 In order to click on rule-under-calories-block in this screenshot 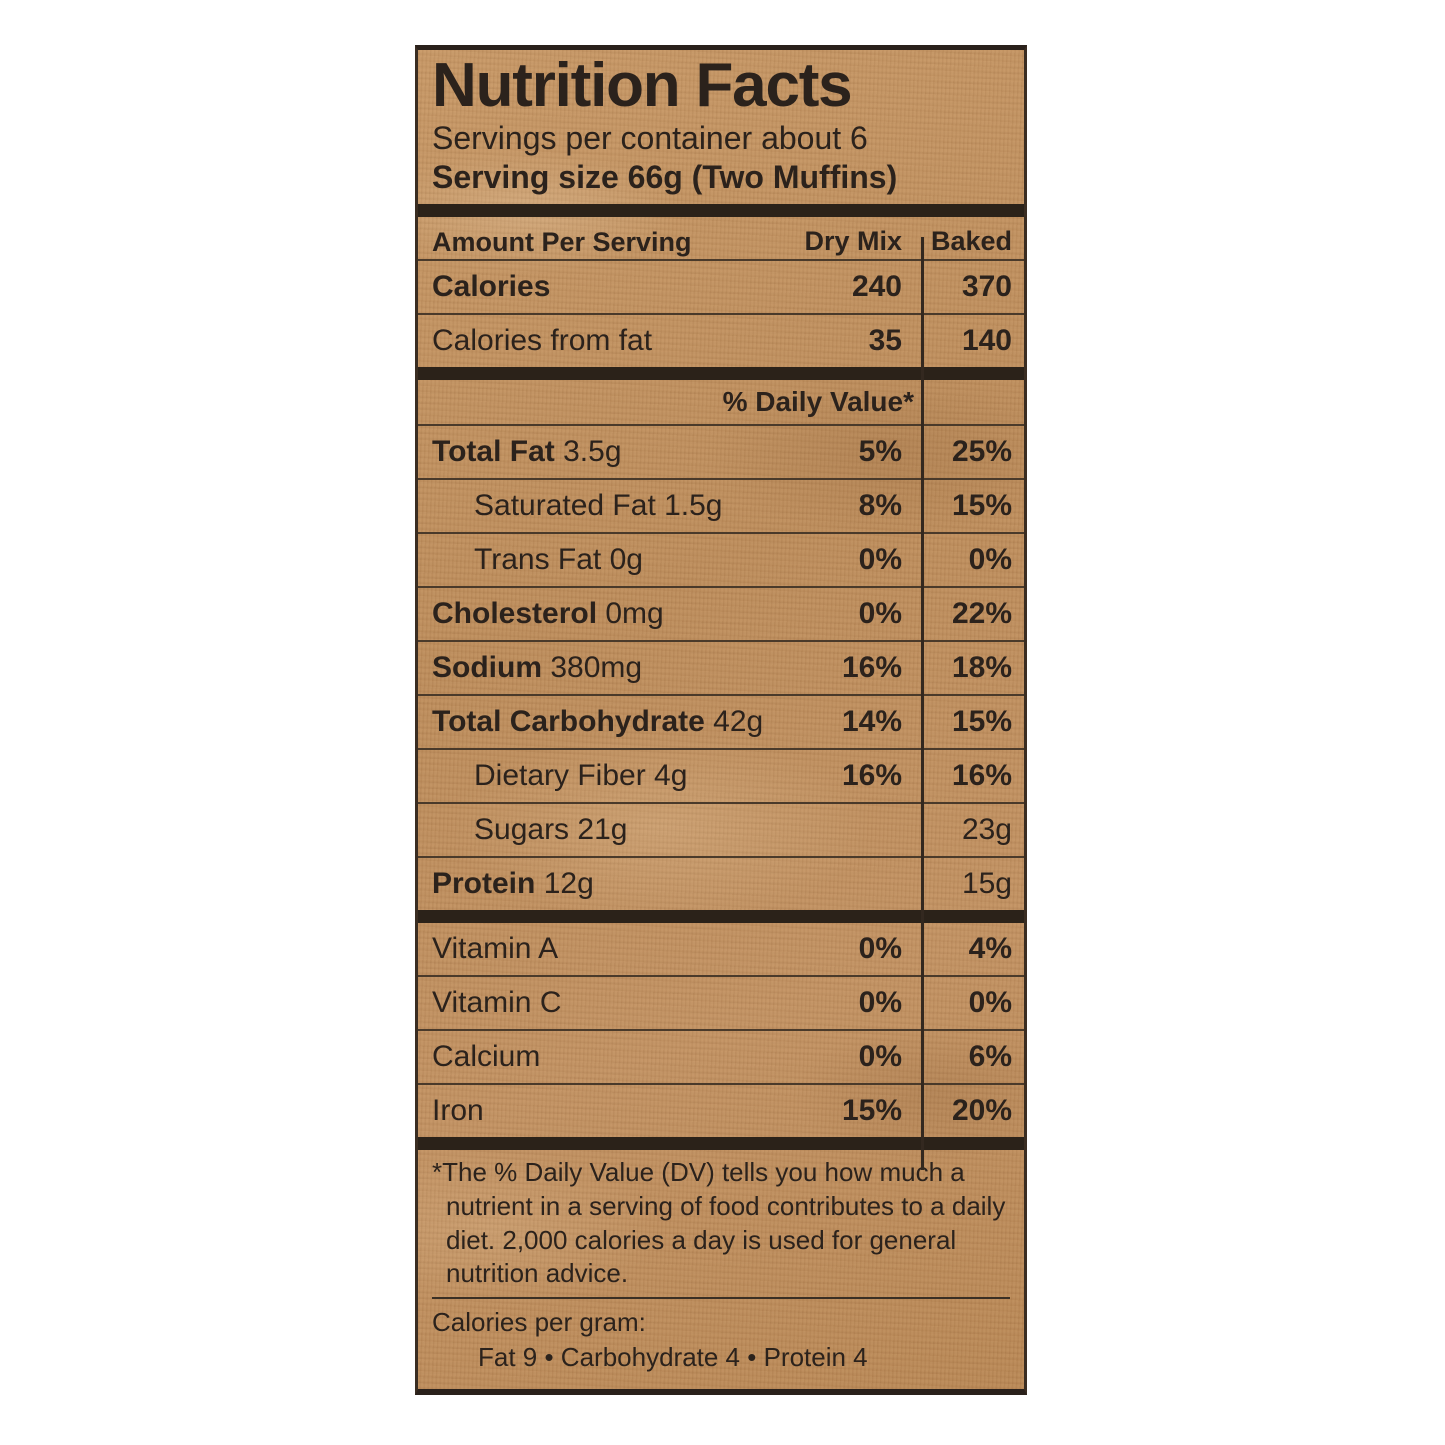, I will do `click(721, 373)`.